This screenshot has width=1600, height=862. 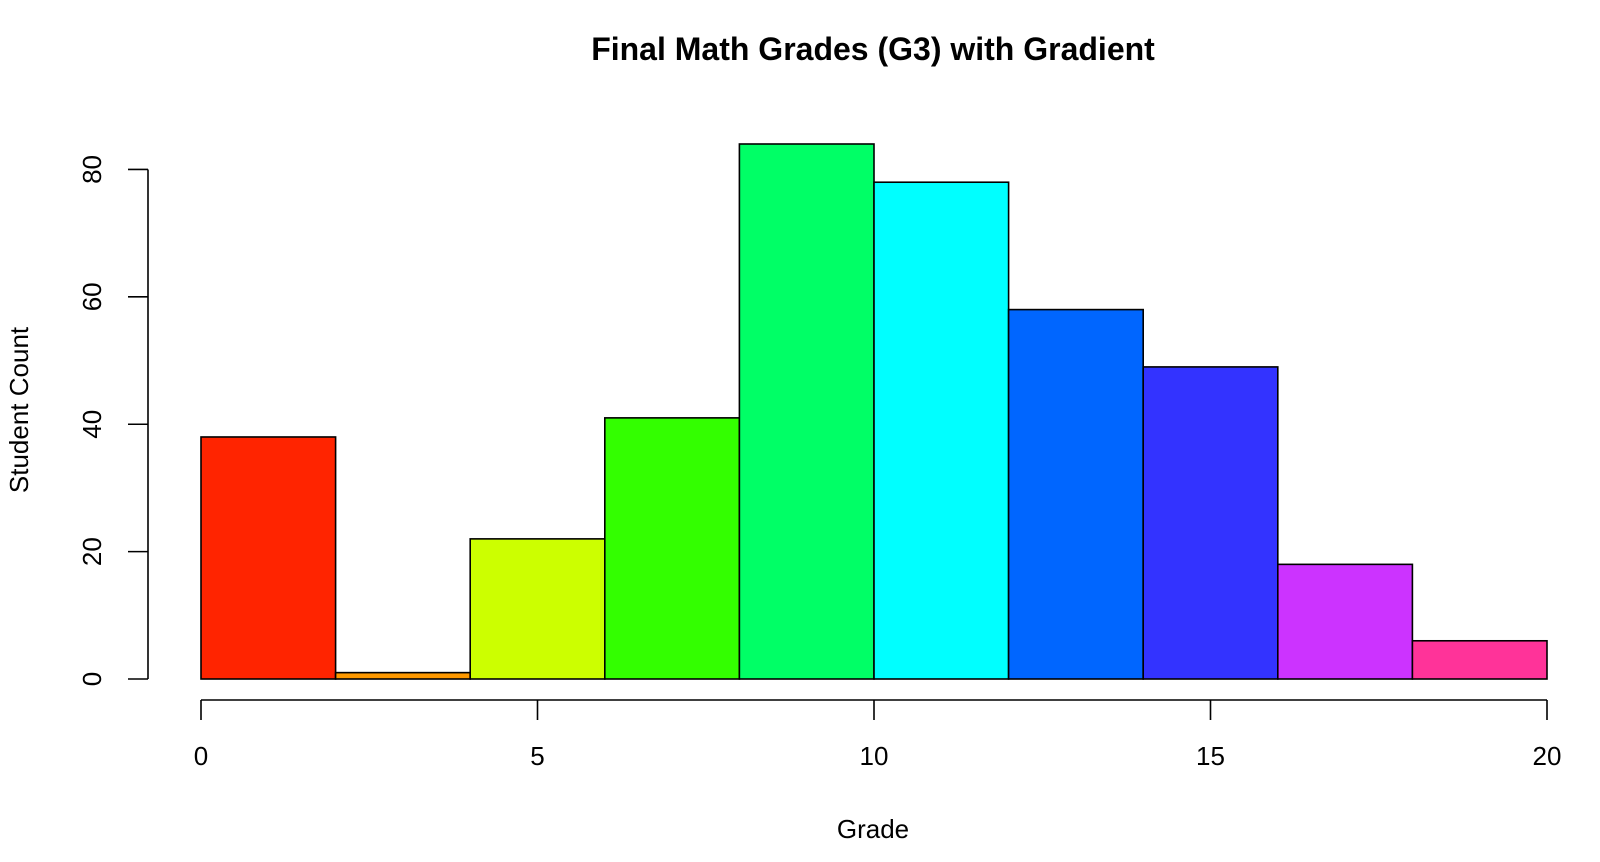 What do you see at coordinates (874, 756) in the screenshot?
I see `x-tick-label: 10` at bounding box center [874, 756].